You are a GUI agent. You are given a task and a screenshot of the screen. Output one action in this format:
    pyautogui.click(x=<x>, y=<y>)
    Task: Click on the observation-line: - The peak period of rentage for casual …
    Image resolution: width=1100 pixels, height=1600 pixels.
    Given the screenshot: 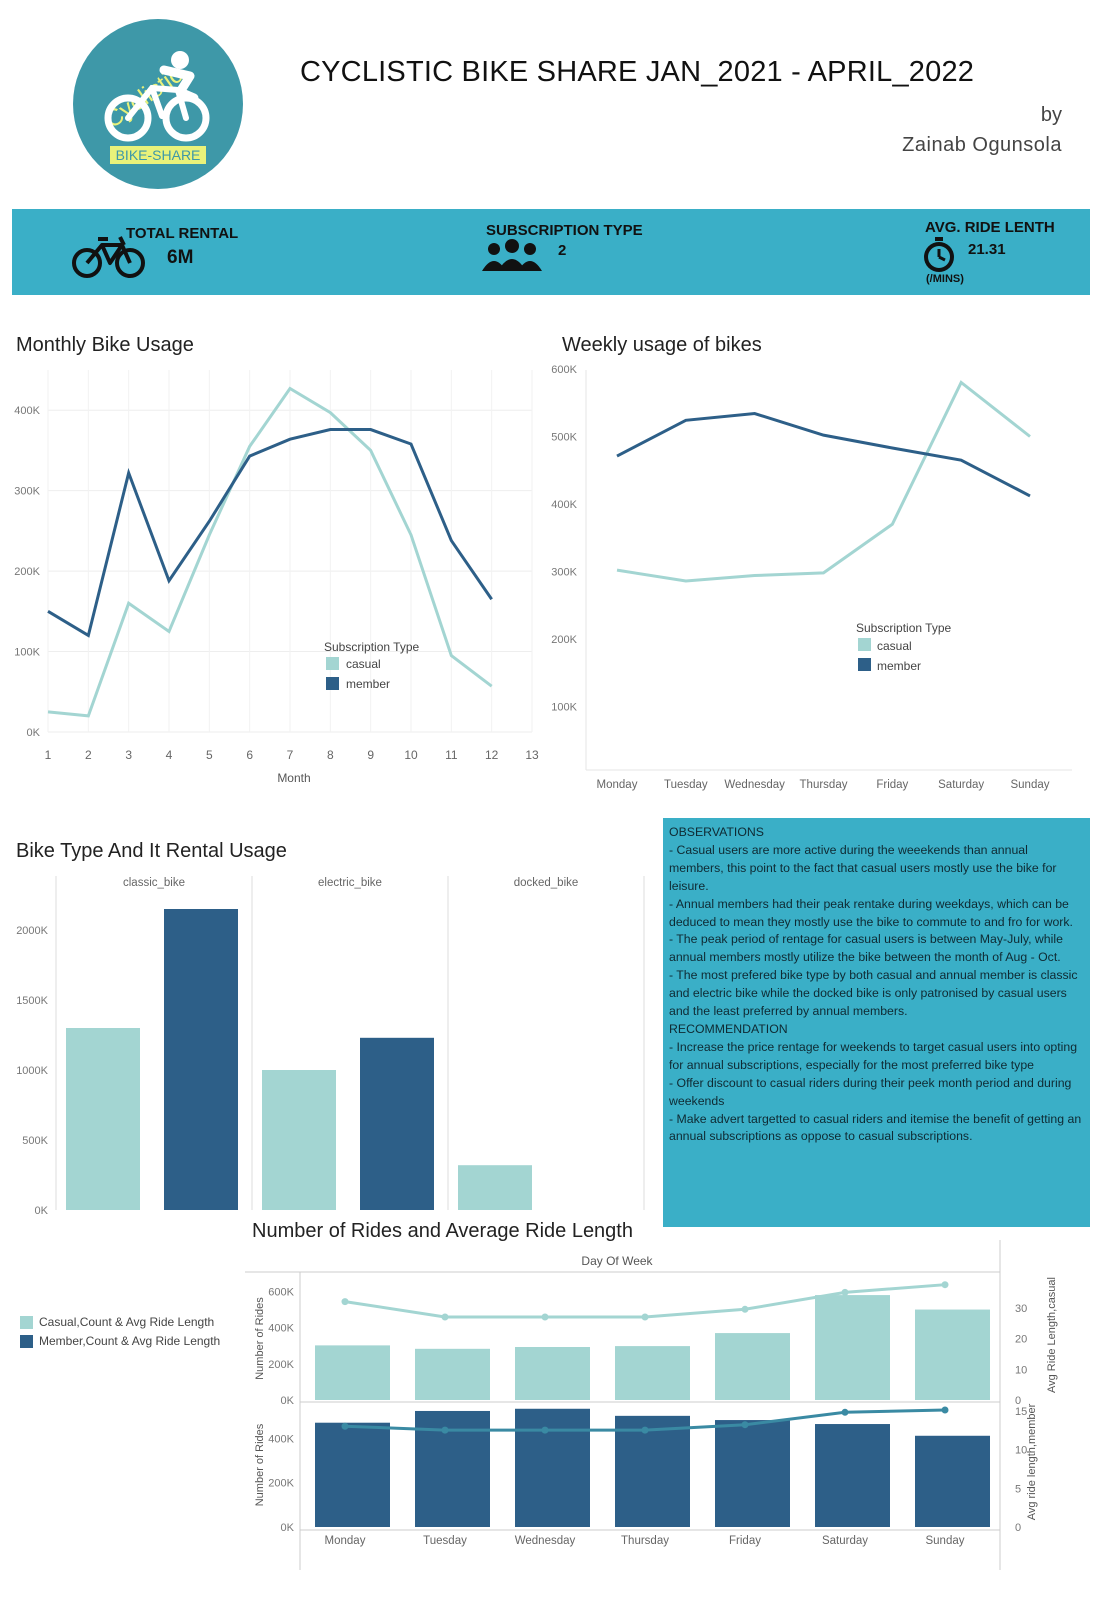 What is the action you would take?
    pyautogui.click(x=866, y=948)
    